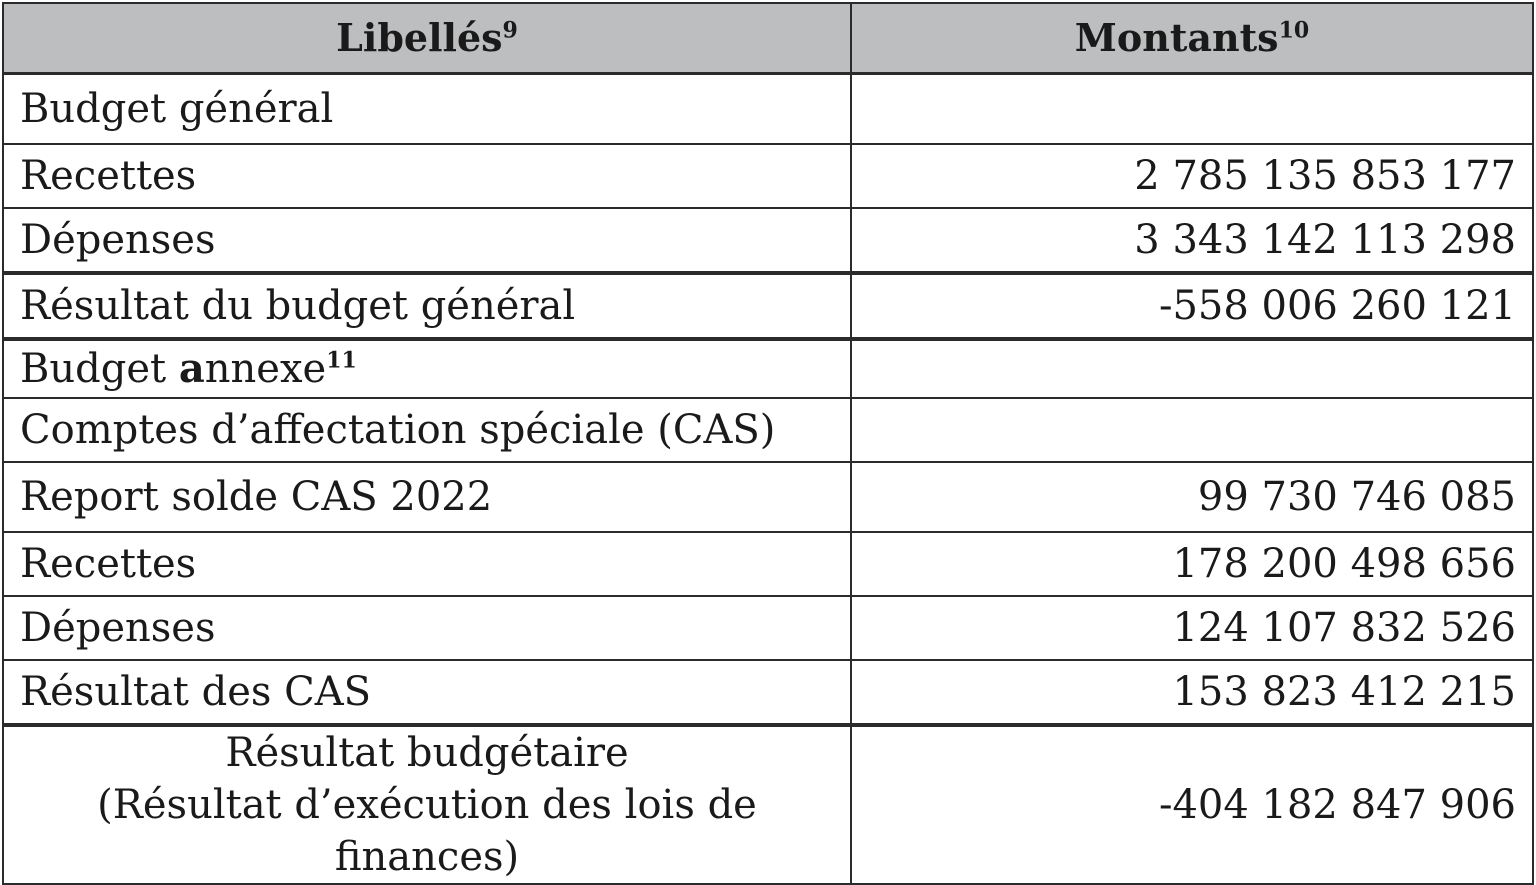  Describe the element at coordinates (1192, 628) in the screenshot. I see `row-amount: 124 107 832 526` at that location.